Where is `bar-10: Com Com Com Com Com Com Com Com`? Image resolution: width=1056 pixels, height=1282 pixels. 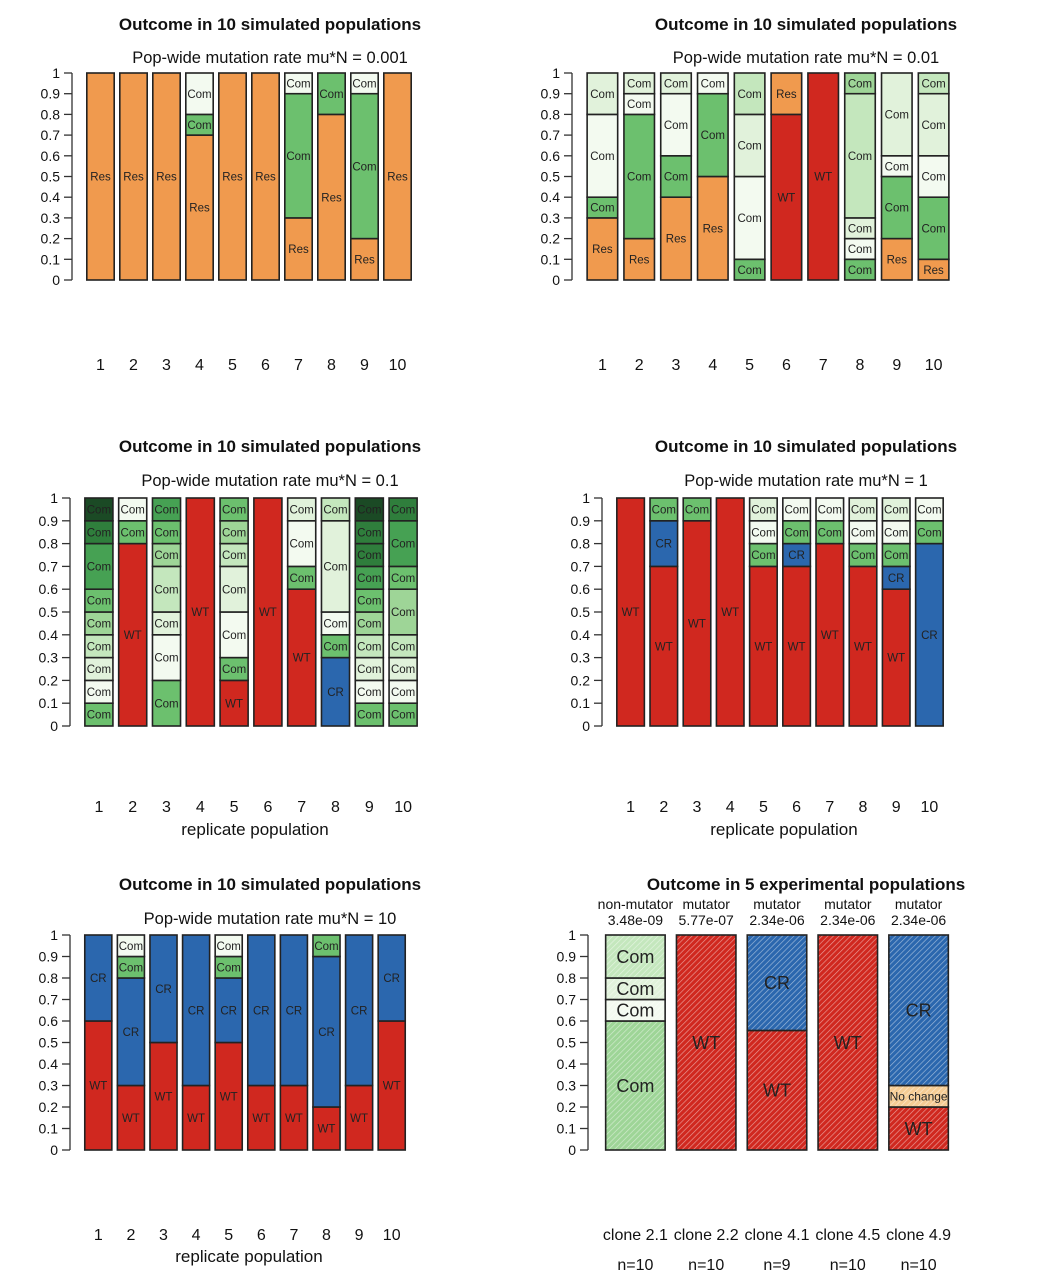
bar-10: Com Com Com Com Com Com Com Com is located at coordinates (403, 612).